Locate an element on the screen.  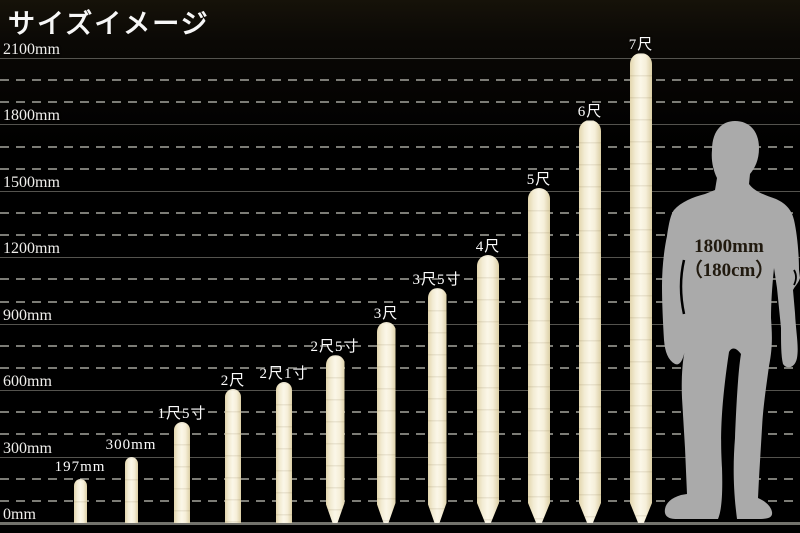
bar-label: 4尺 is located at coordinates (488, 246).